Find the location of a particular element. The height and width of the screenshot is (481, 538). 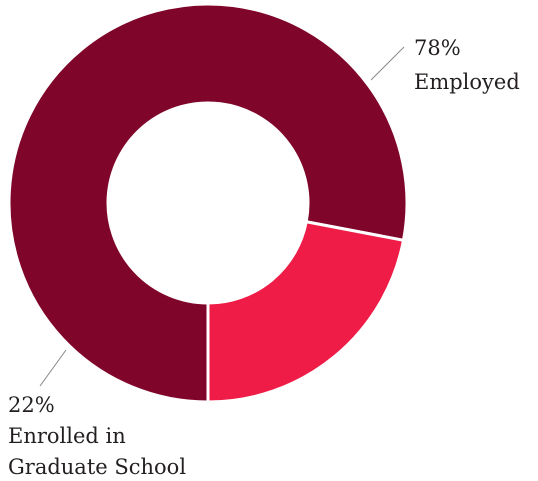

slice-label-graduate-school-line2: Graduate School is located at coordinates (97, 467).